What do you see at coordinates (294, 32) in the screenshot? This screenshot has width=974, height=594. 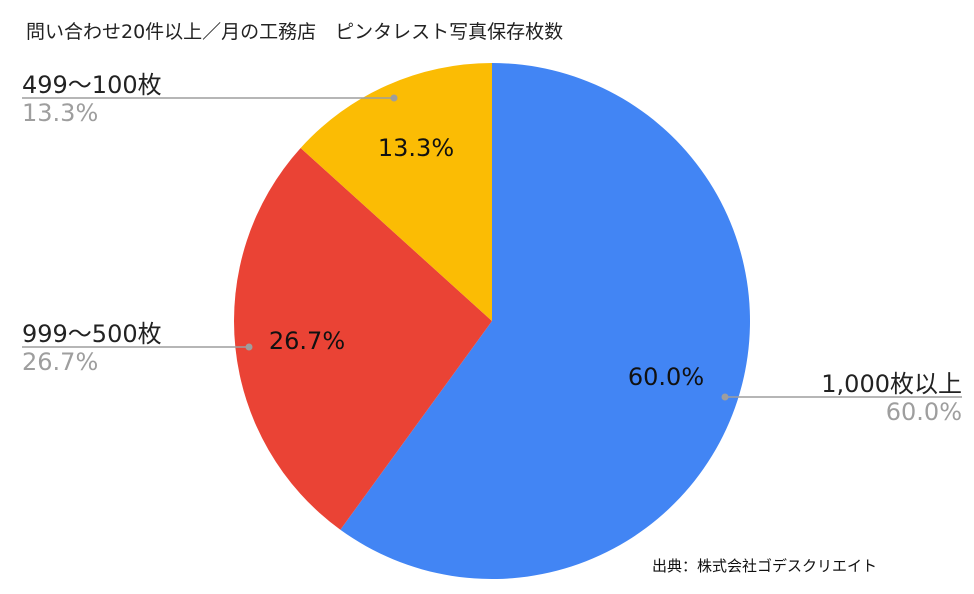 I see `chart-title: 問い合わせ20件以上／月の工務店 ピンタレスト写真保存枚数` at bounding box center [294, 32].